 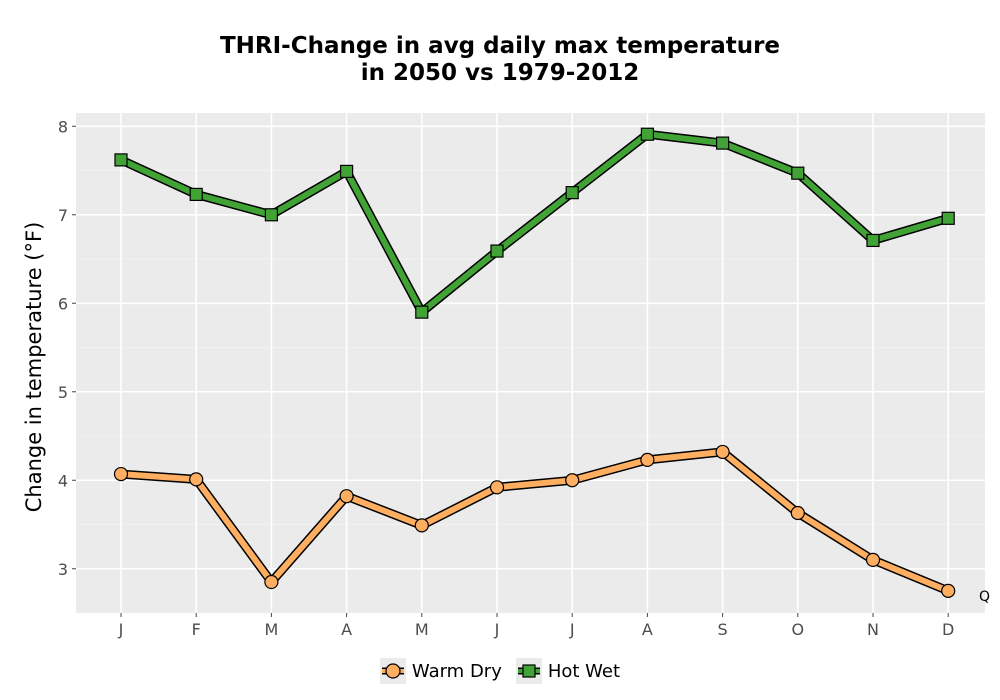 What do you see at coordinates (528, 671) in the screenshot?
I see `legend-key-square-icon` at bounding box center [528, 671].